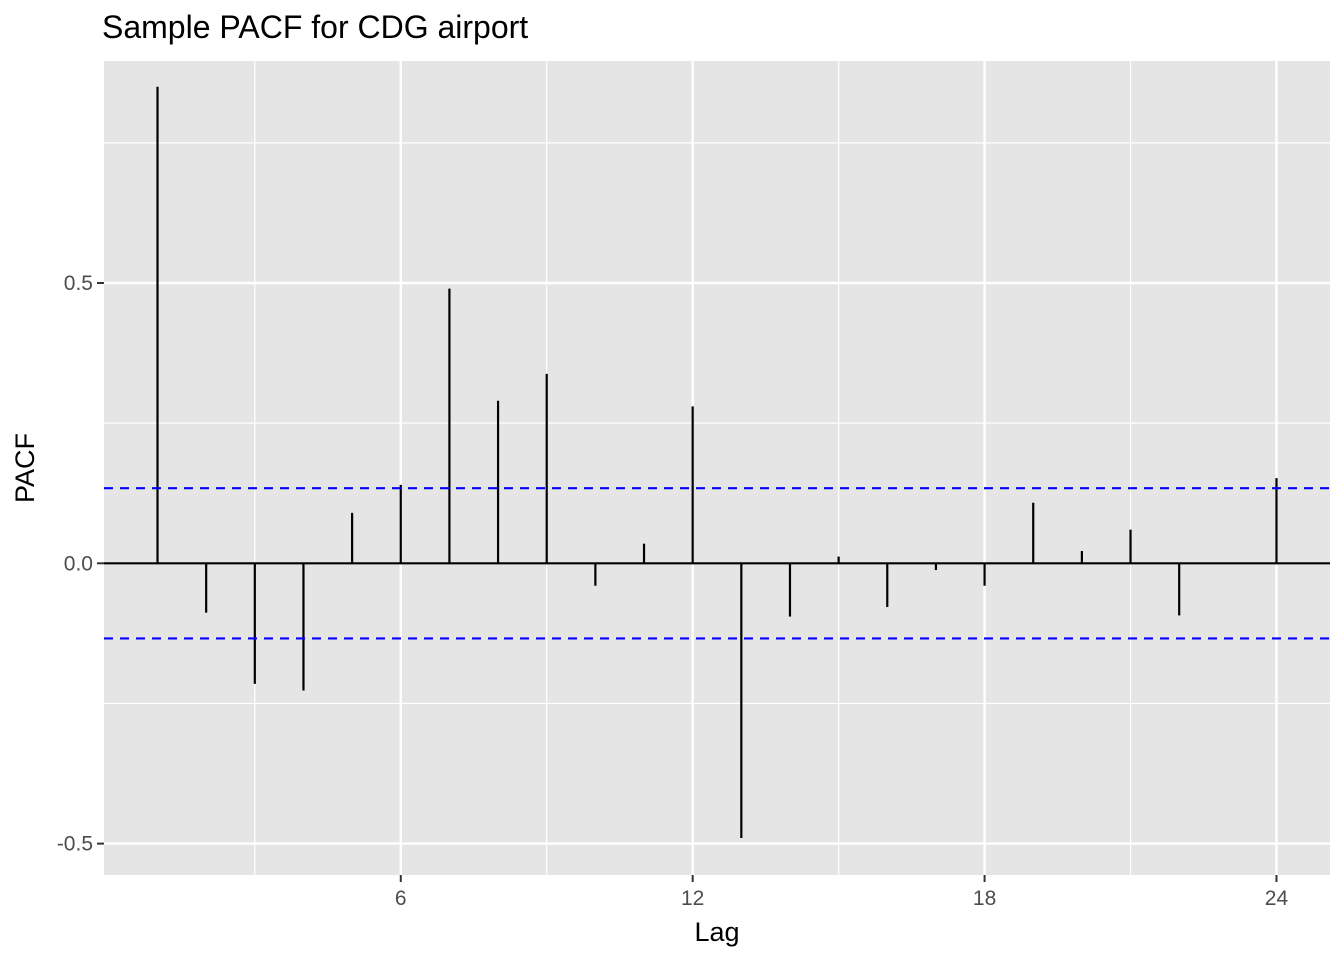 This screenshot has width=1344, height=960. I want to click on chart-title: Sample PACF for CDG airport, so click(315, 27).